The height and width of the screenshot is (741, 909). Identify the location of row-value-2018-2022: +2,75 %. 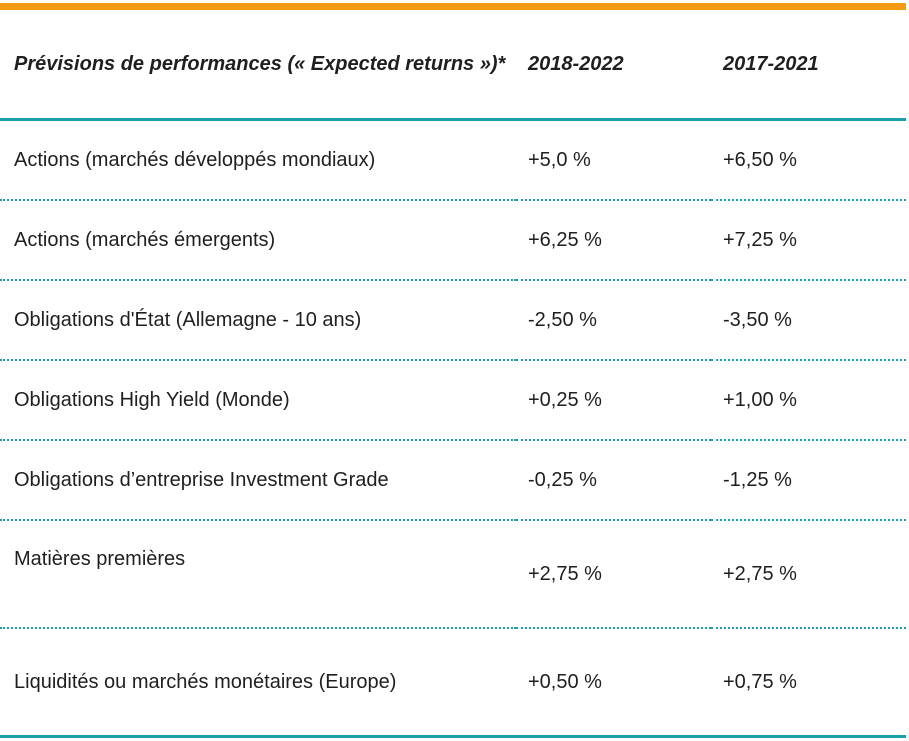
(613, 574).